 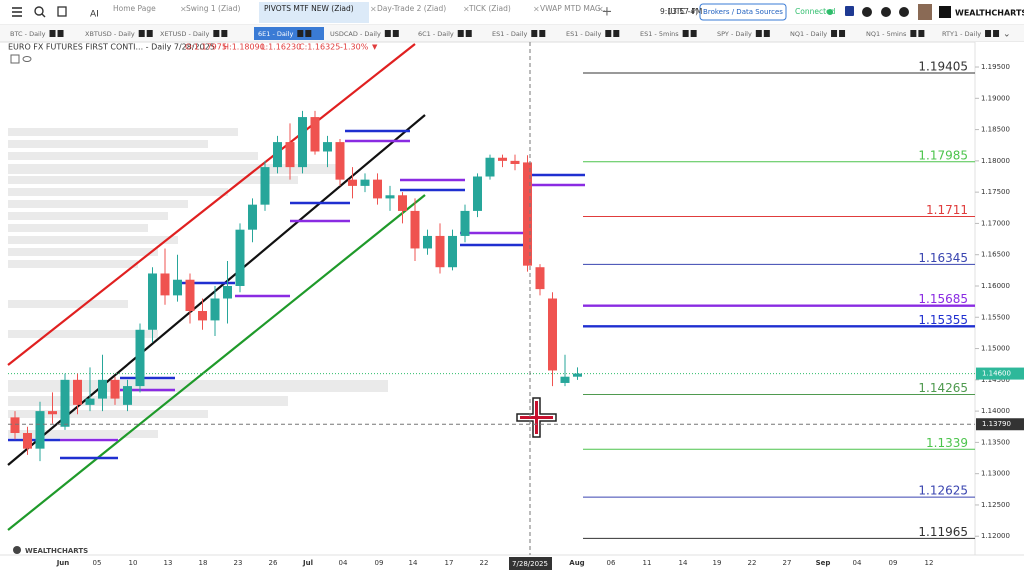 I want to click on save-icon, so click(x=849, y=11).